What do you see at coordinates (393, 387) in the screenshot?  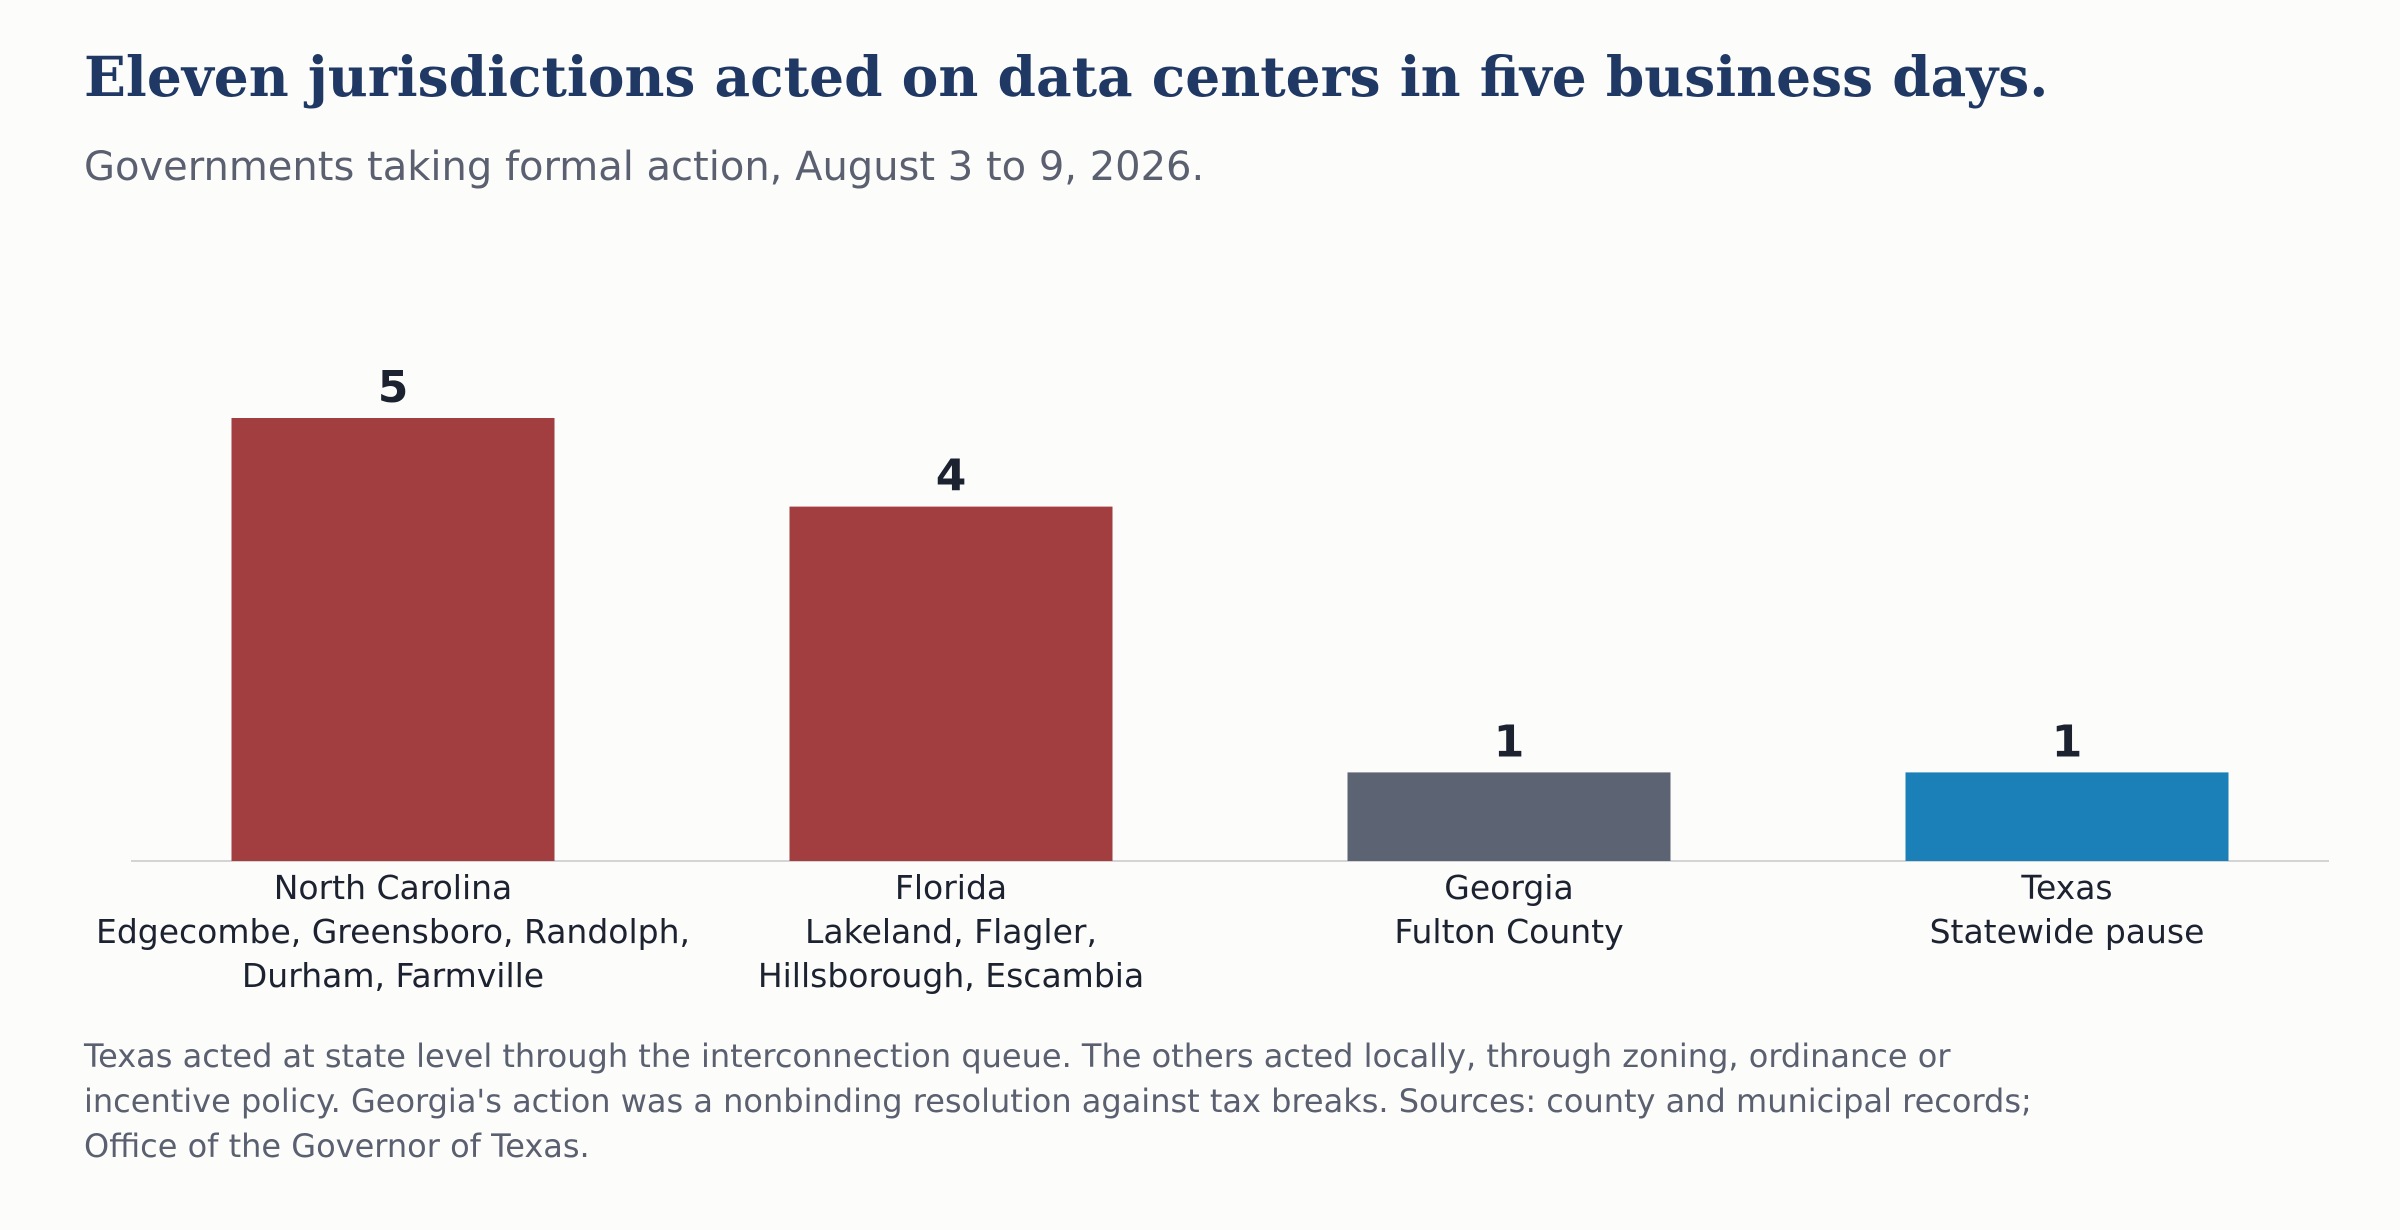 I see `value-label-0: 5` at bounding box center [393, 387].